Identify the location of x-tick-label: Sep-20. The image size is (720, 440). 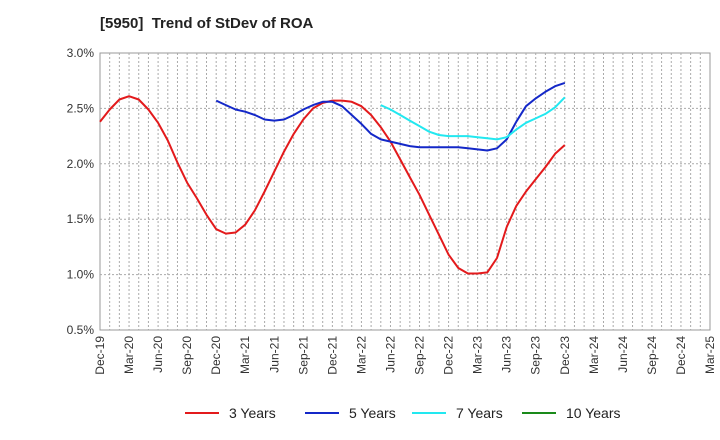
(187, 355).